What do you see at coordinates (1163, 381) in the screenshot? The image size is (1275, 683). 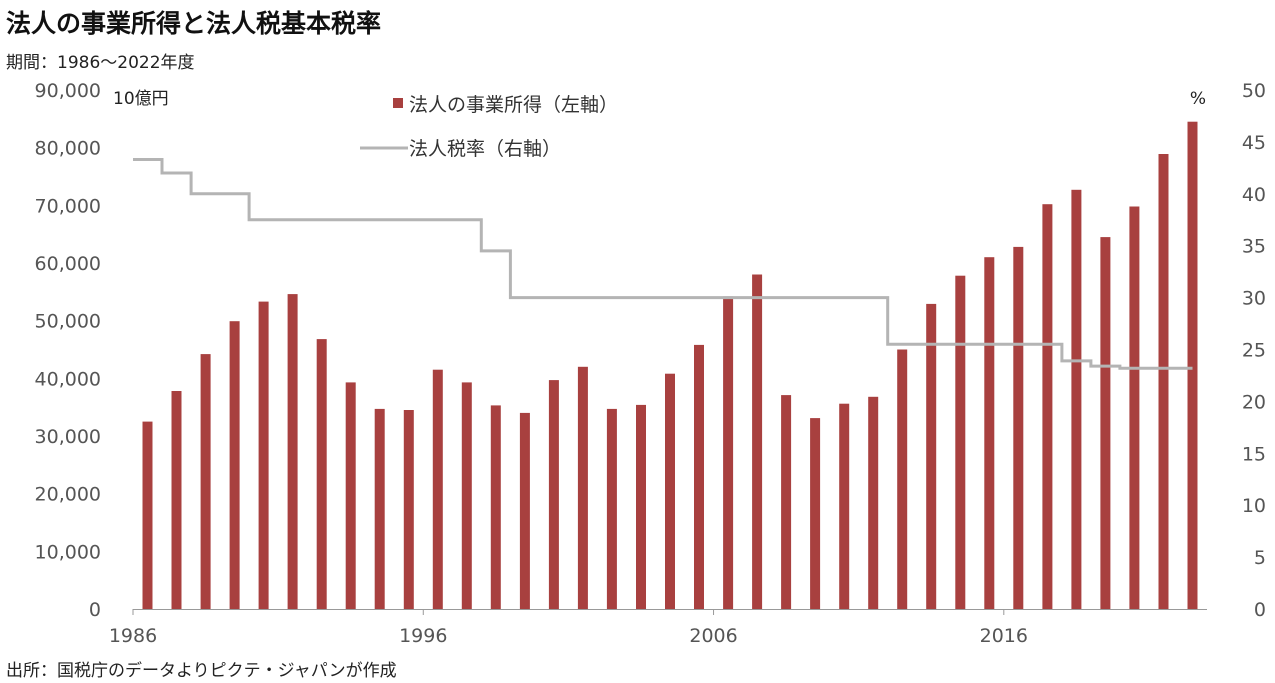 I see `bar-2021` at bounding box center [1163, 381].